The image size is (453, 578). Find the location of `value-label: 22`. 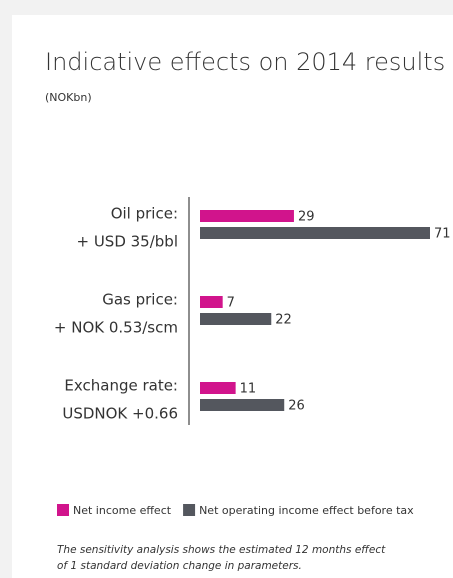

value-label: 22 is located at coordinates (283, 320).